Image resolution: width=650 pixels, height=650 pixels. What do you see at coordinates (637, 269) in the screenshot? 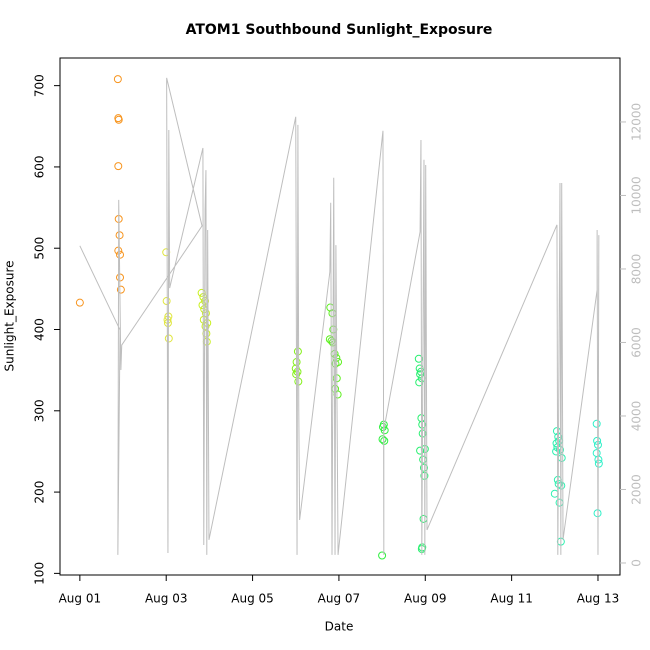
I see `y2-tick-label: 8000` at bounding box center [637, 269].